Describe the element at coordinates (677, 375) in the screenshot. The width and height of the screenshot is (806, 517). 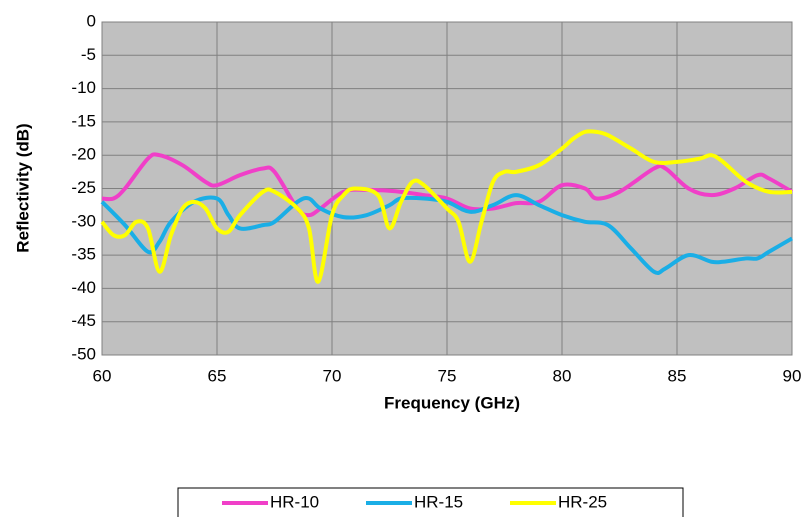
I see `x-tick-label: 85` at that location.